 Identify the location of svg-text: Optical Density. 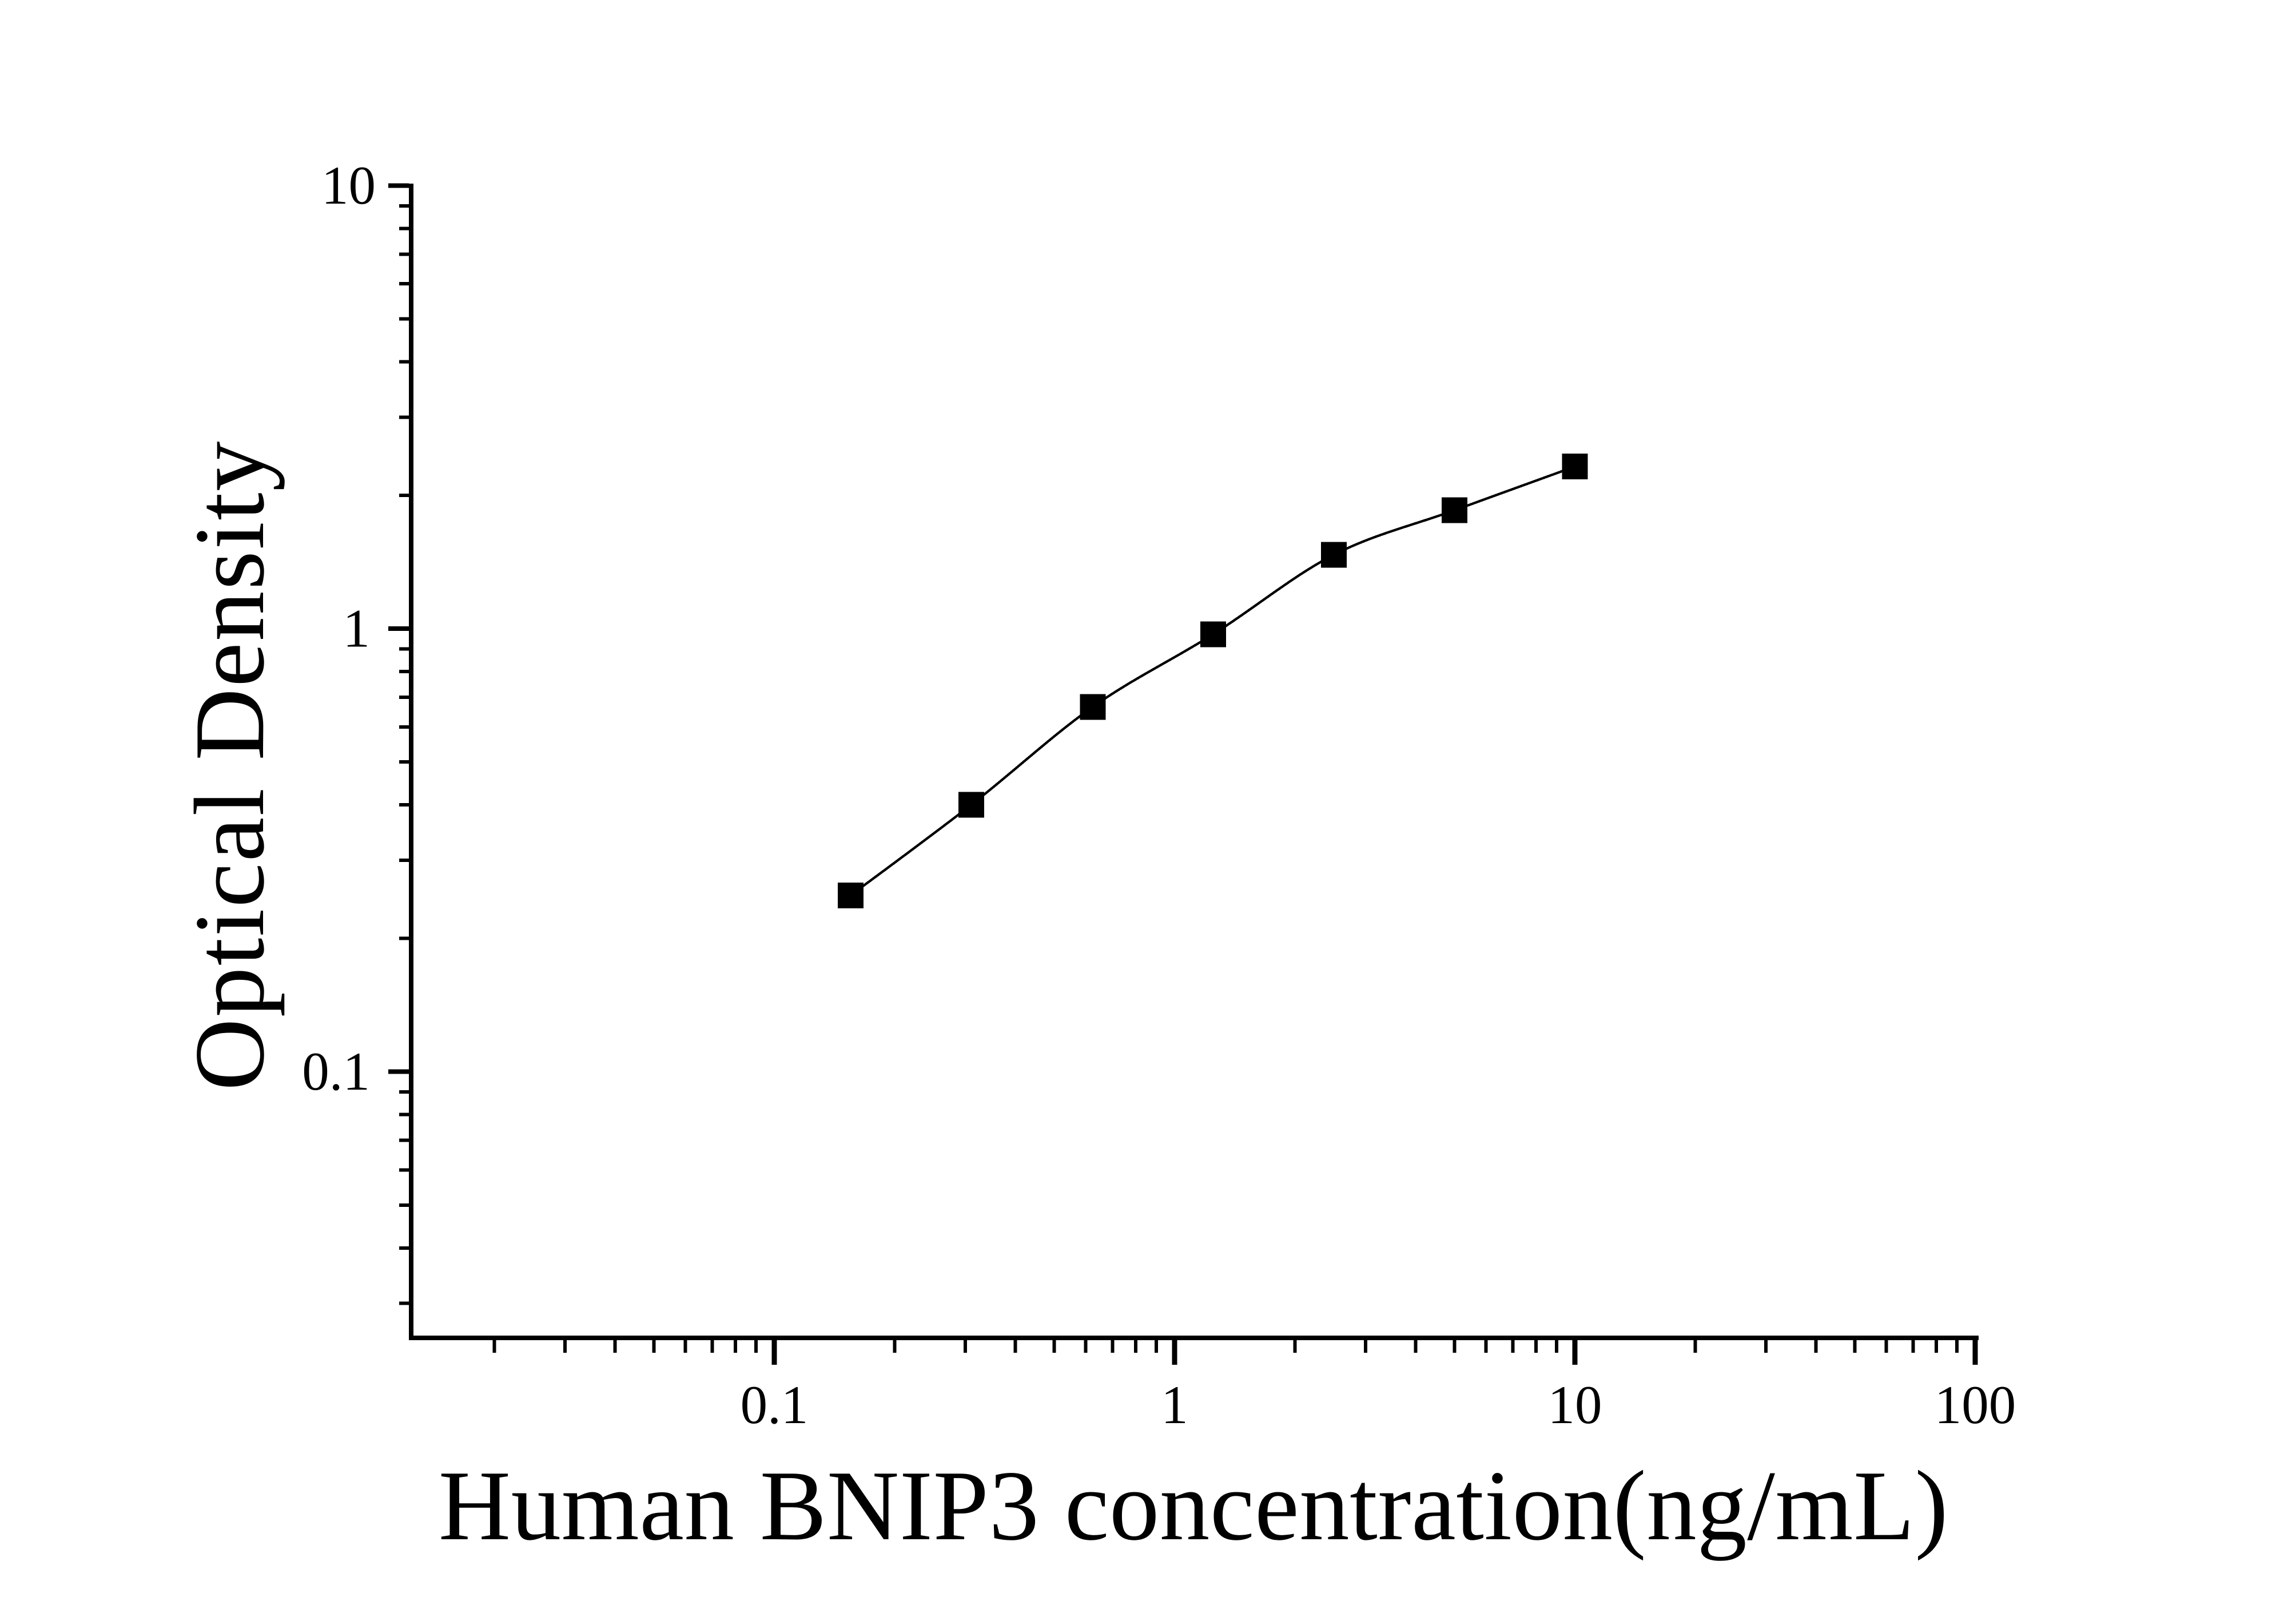
(230, 765).